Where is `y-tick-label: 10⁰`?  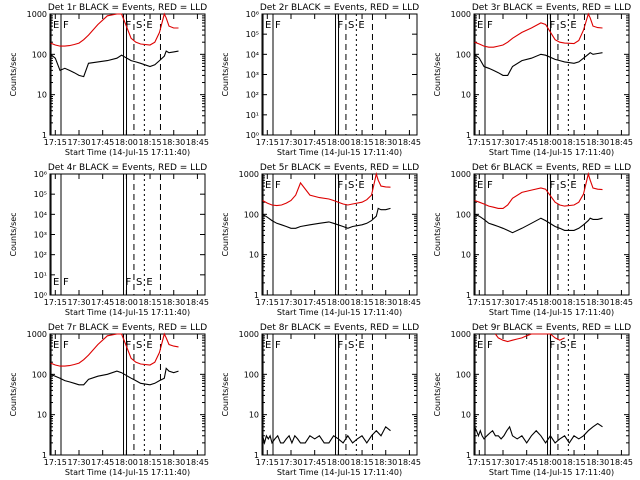 y-tick-label: 10⁰ is located at coordinates (40, 295).